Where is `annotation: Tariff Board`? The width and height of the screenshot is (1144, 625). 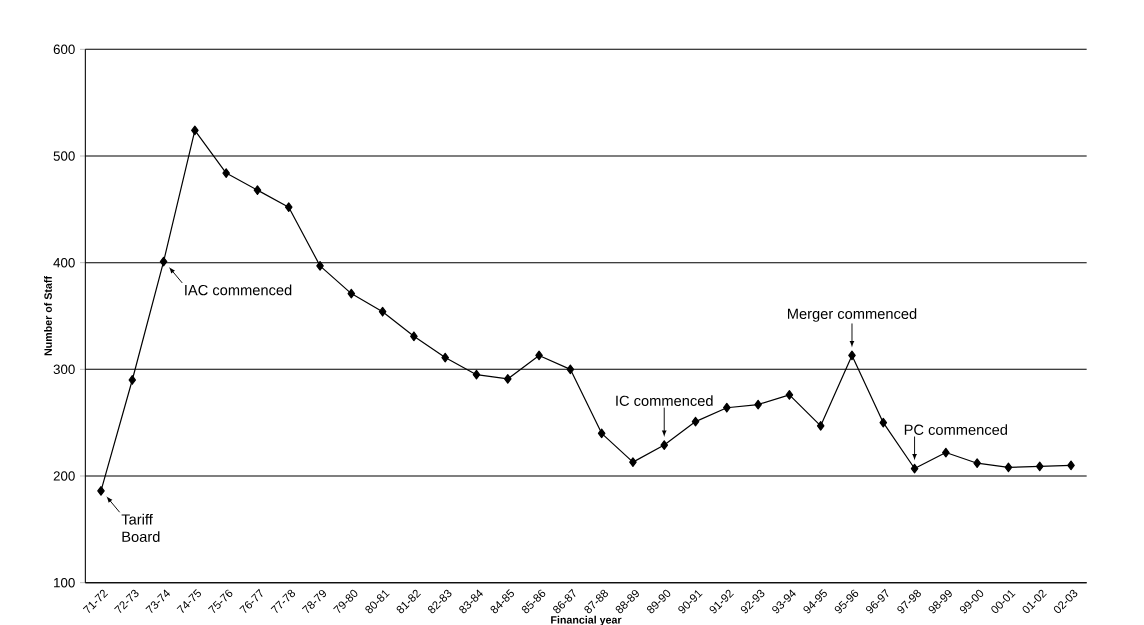
annotation: Tariff Board is located at coordinates (140, 527).